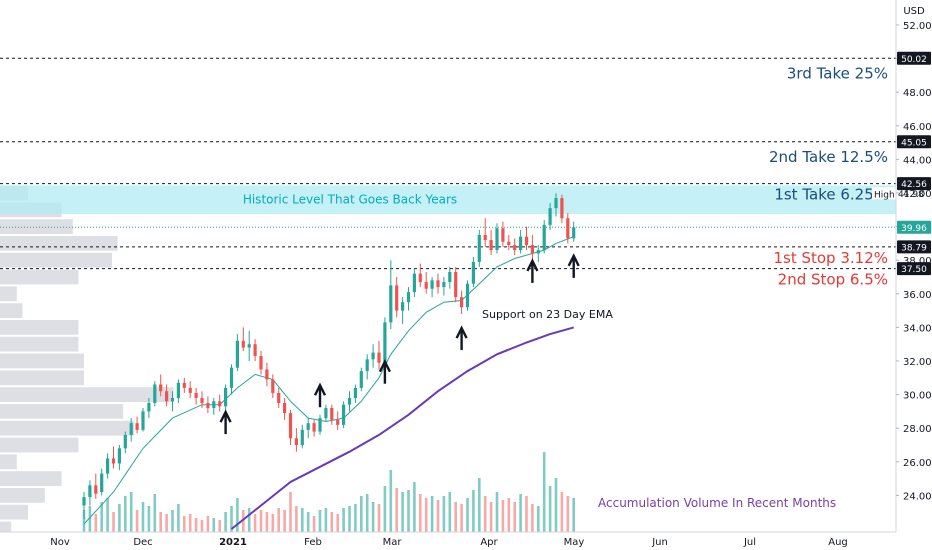  What do you see at coordinates (466, 541) in the screenshot?
I see `time-axis-bg` at bounding box center [466, 541].